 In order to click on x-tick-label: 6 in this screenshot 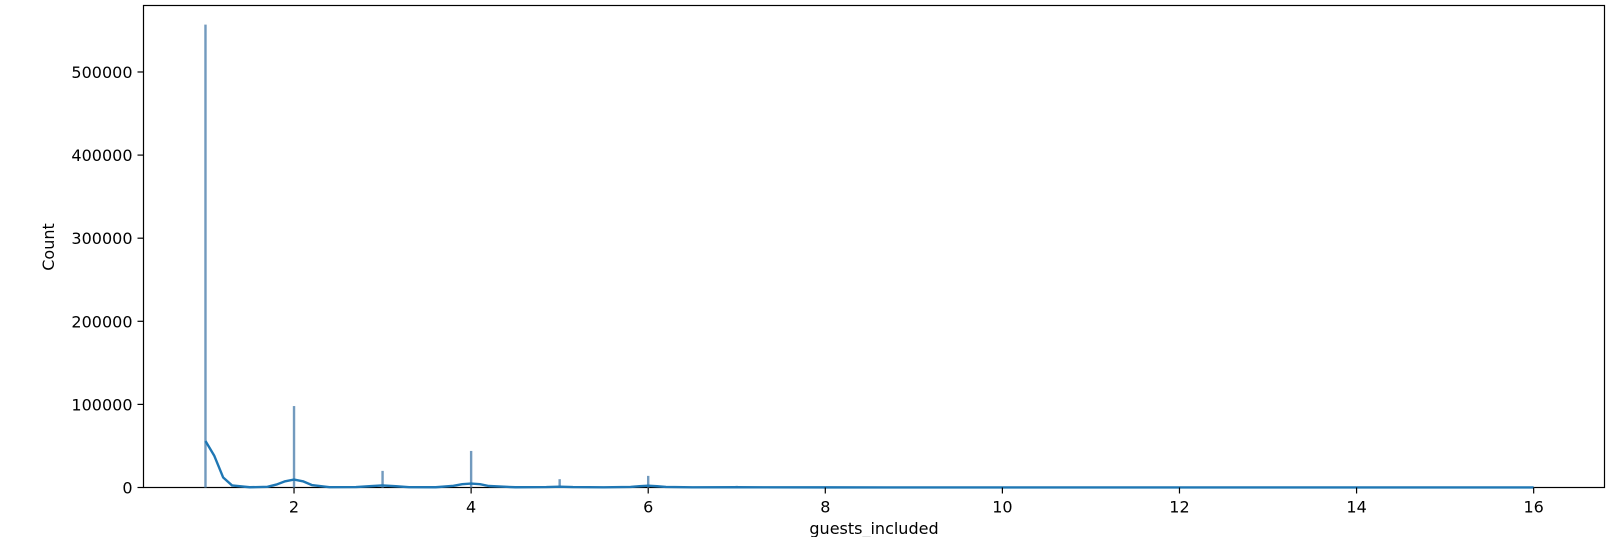, I will do `click(648, 507)`.